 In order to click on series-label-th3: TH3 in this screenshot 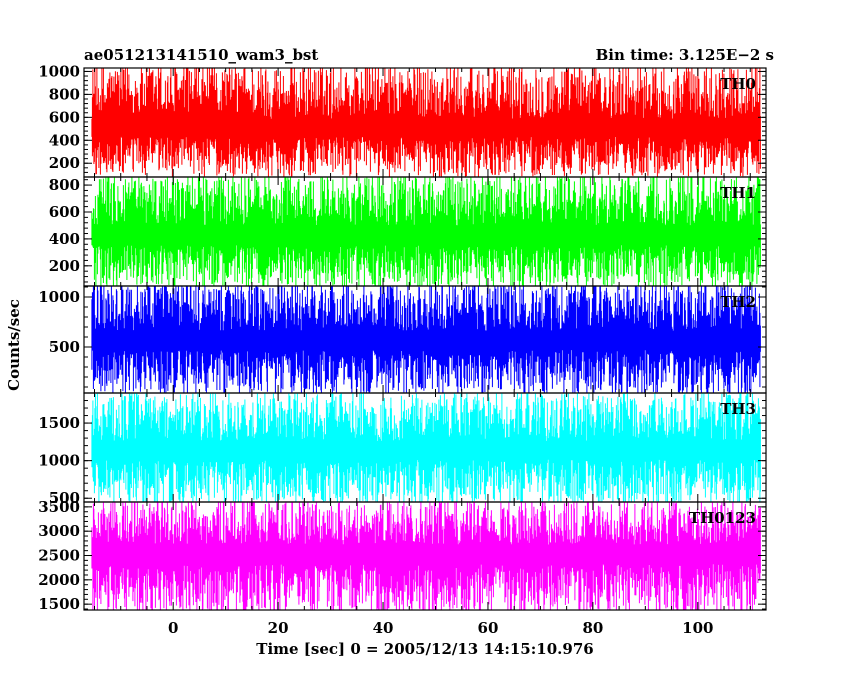, I will do `click(738, 409)`.